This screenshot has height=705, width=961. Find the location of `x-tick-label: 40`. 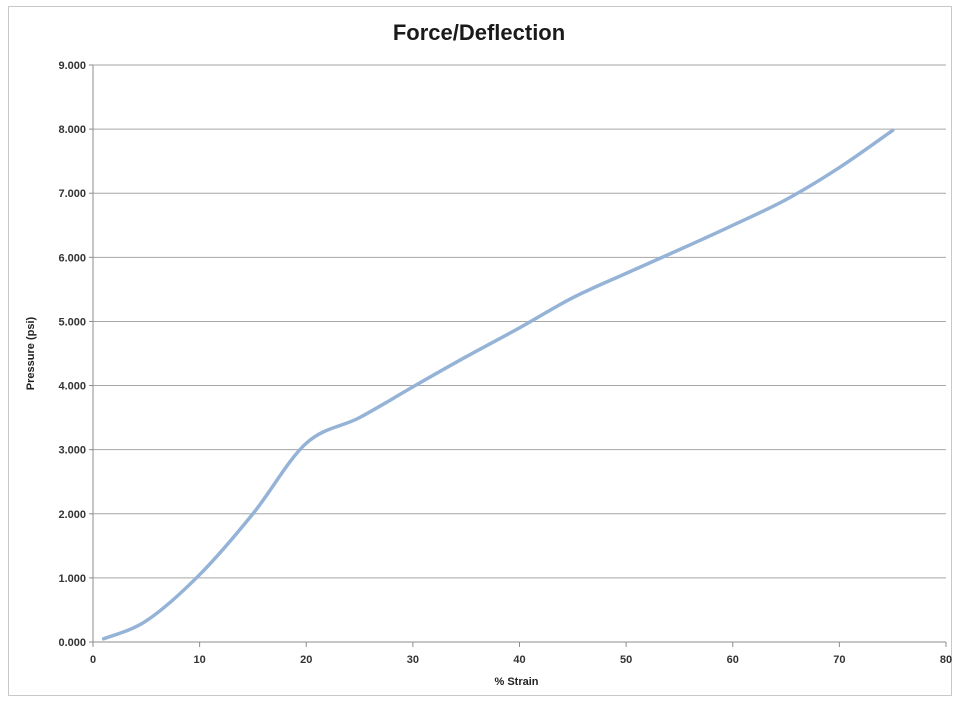

x-tick-label: 40 is located at coordinates (519, 660).